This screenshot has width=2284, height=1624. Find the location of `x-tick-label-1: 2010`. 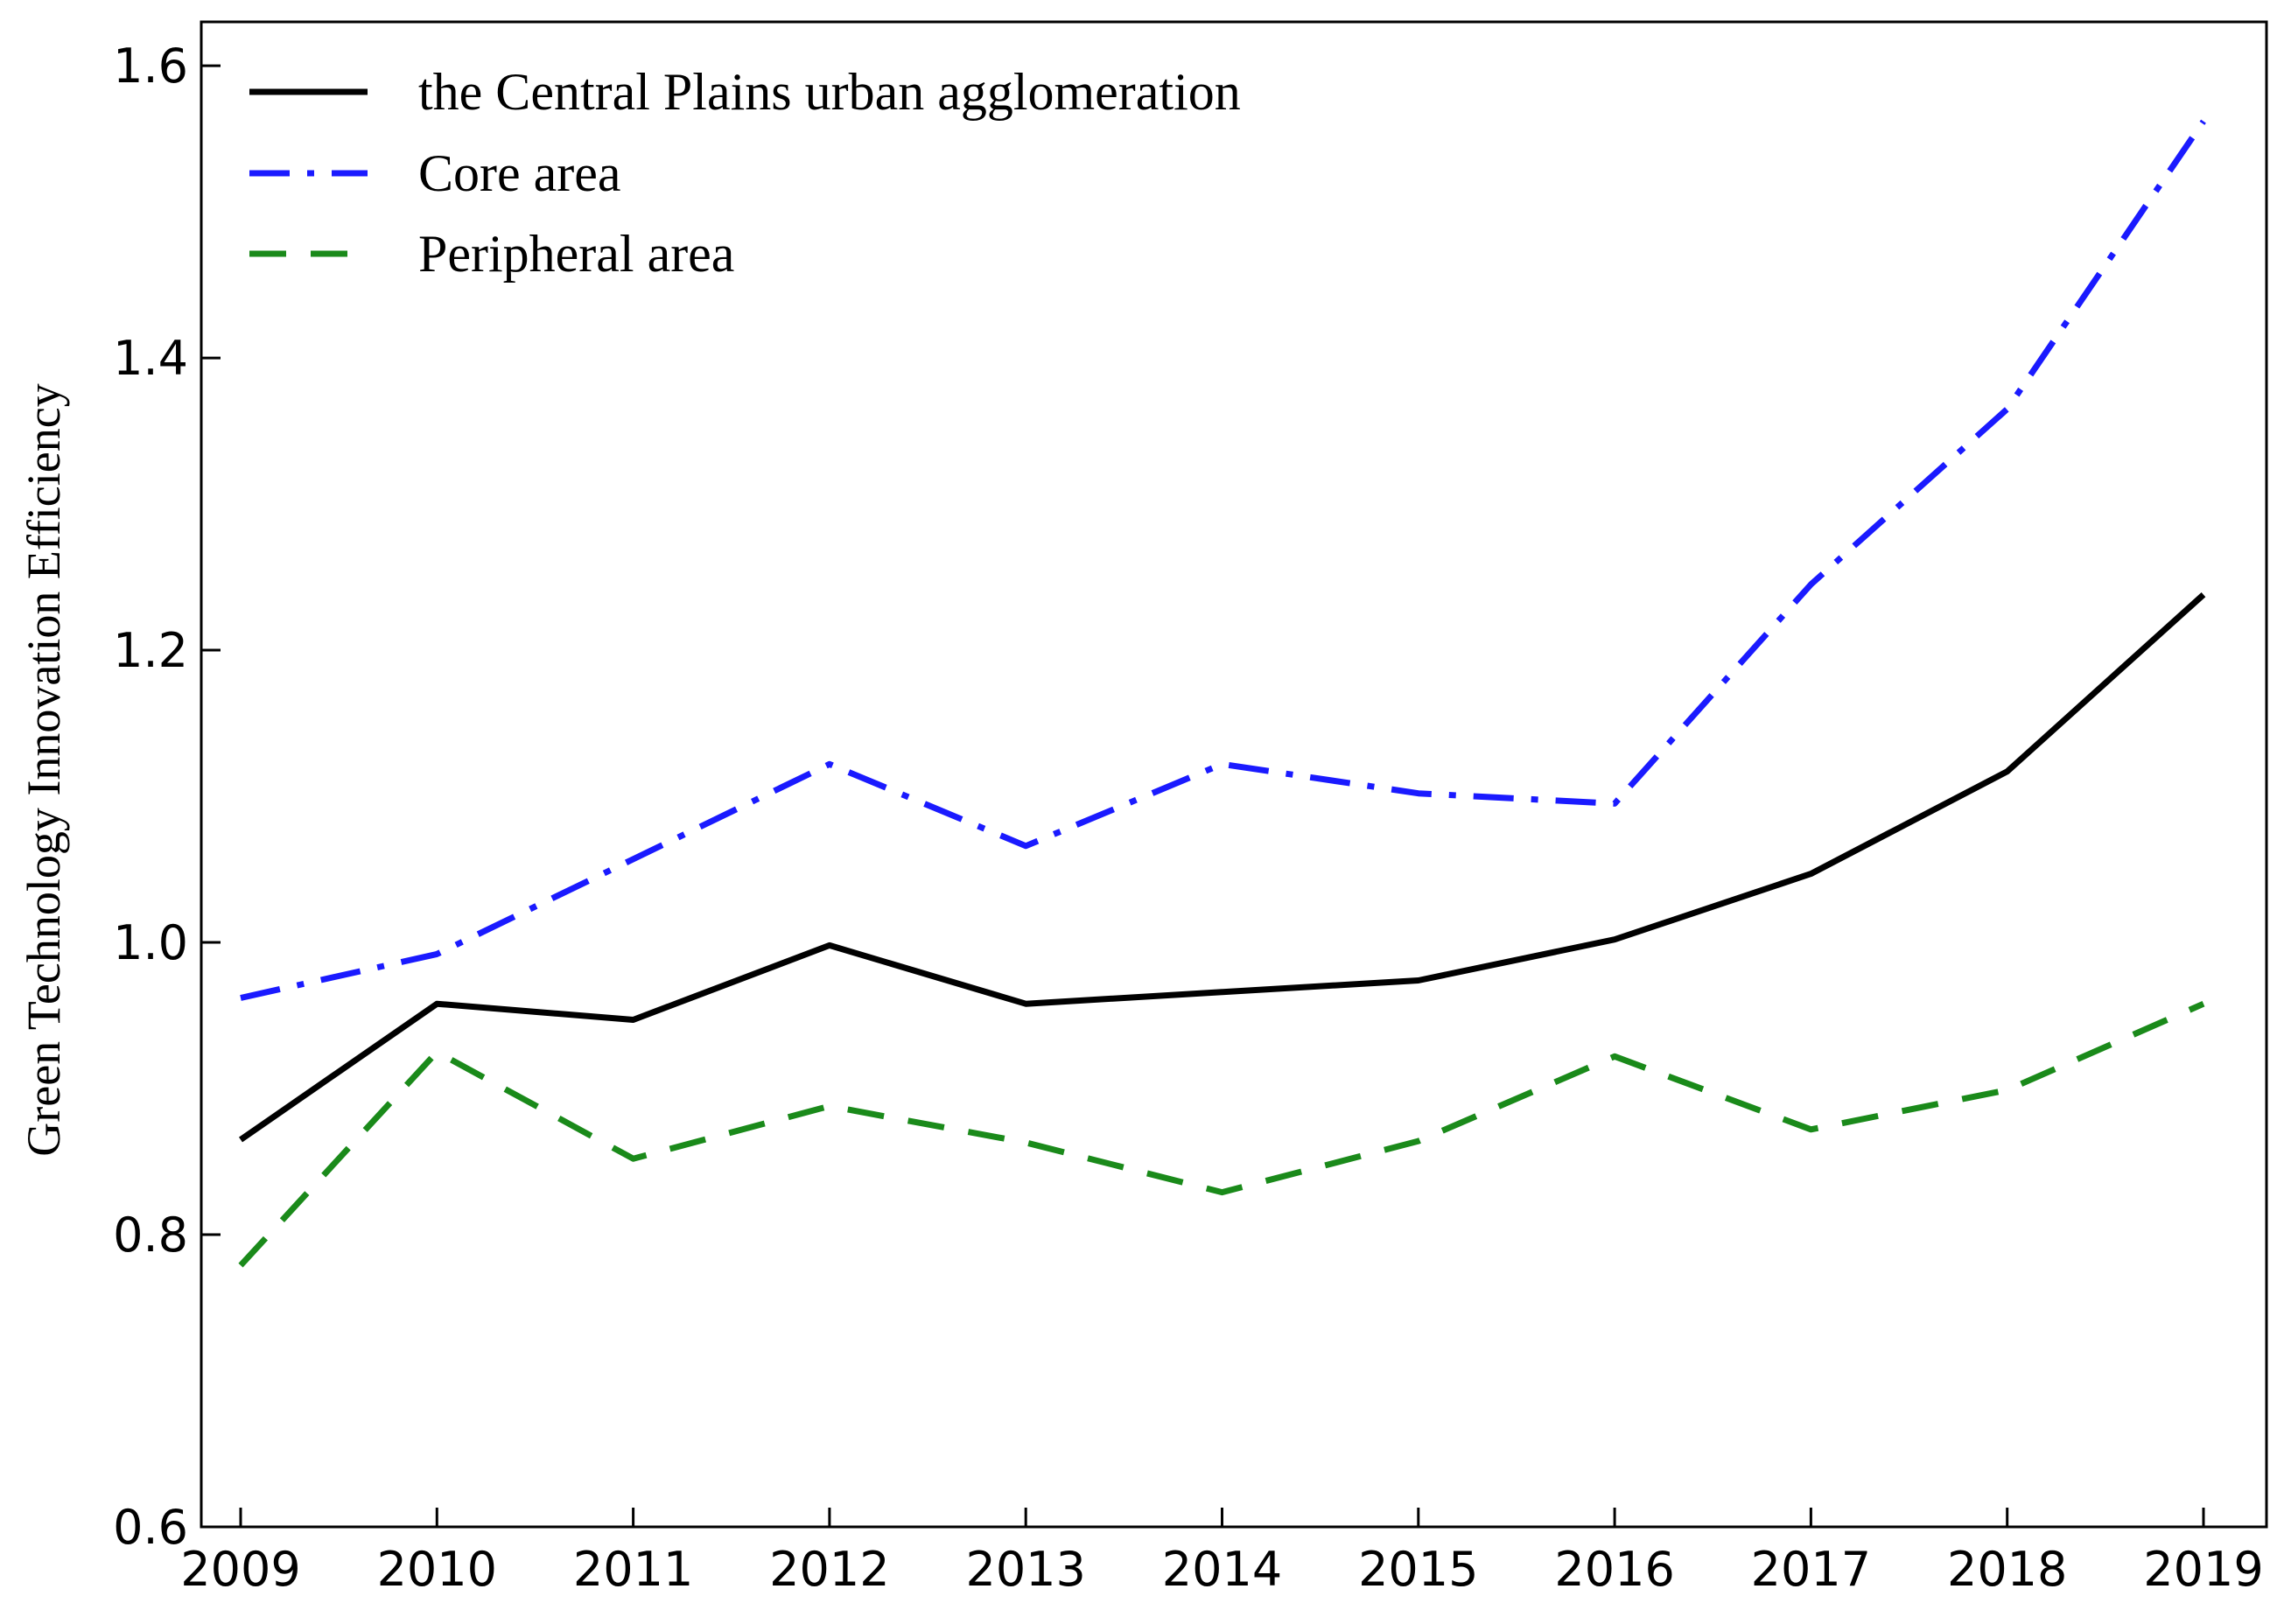

x-tick-label-1: 2010 is located at coordinates (437, 1569).